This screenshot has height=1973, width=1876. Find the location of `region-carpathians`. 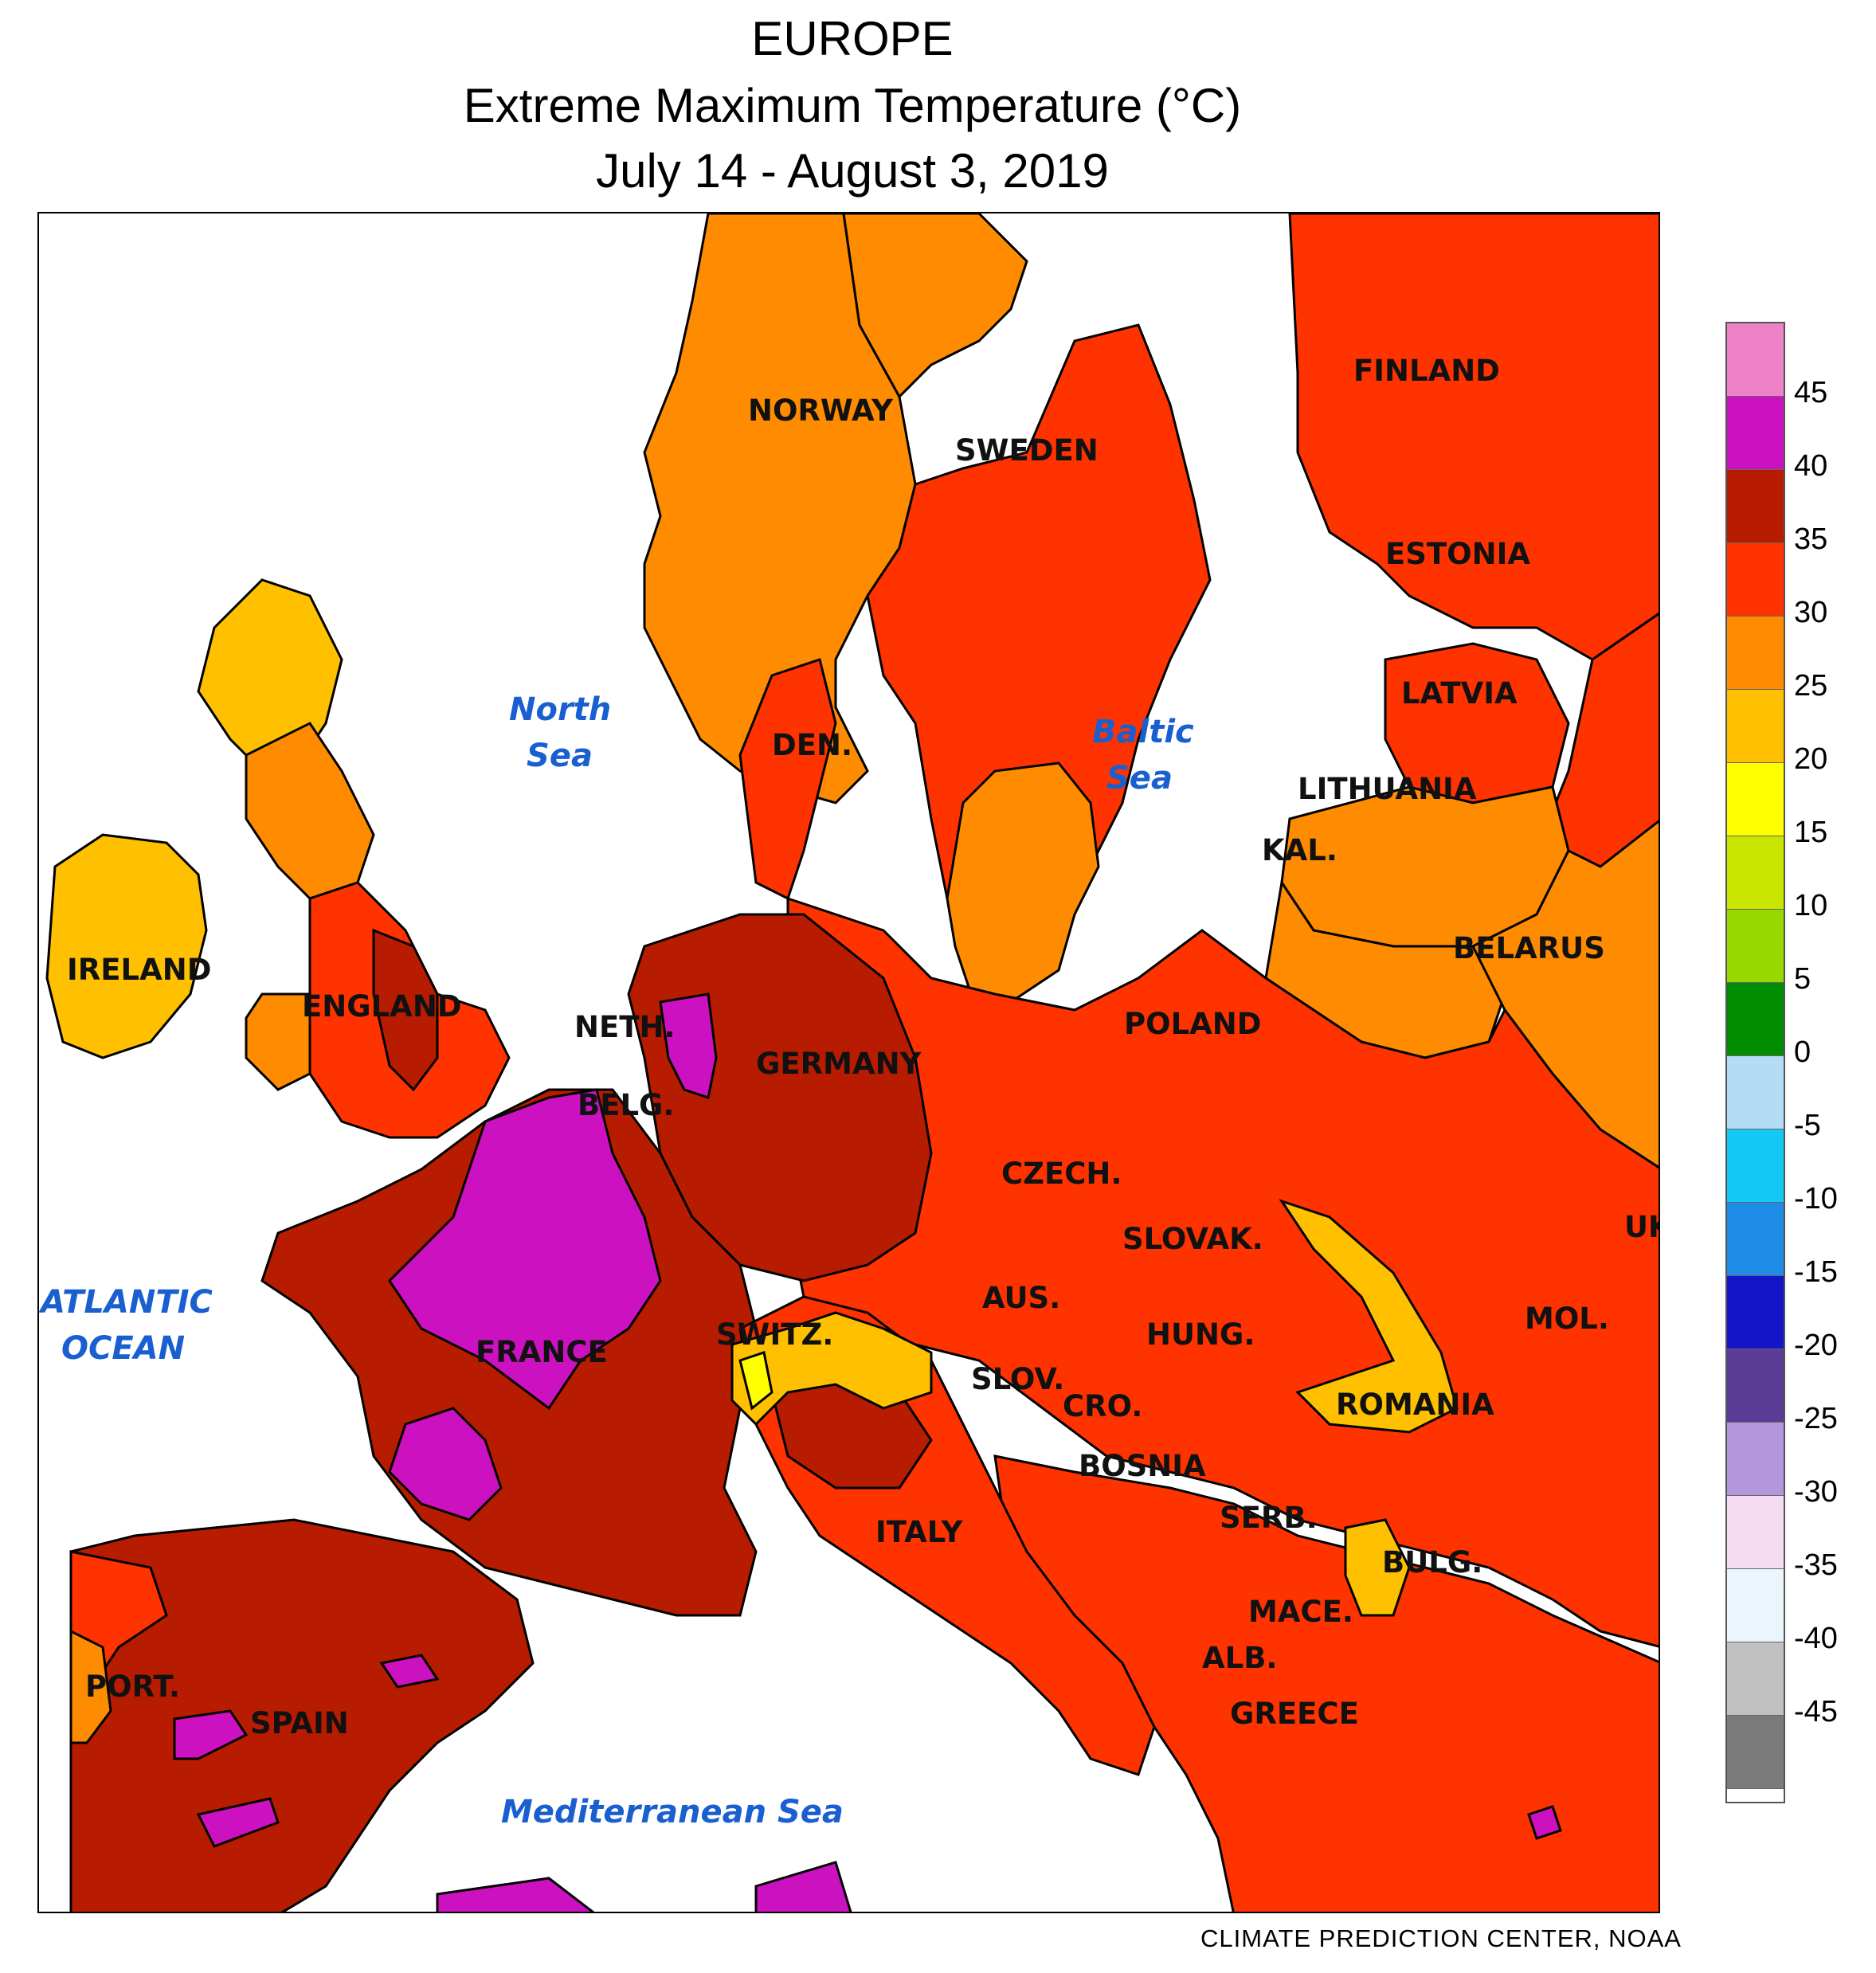

region-carpathians is located at coordinates (1369, 1317).